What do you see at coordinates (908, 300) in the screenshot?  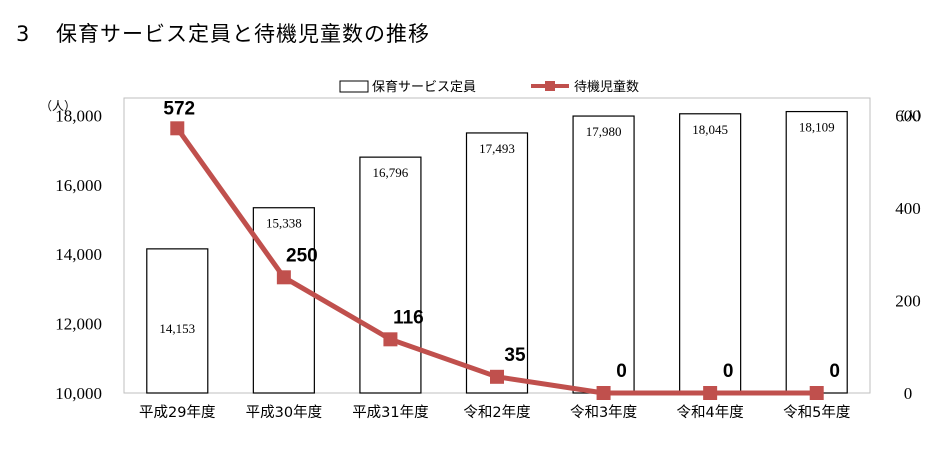 I see `y-right-tick-label: 200` at bounding box center [908, 300].